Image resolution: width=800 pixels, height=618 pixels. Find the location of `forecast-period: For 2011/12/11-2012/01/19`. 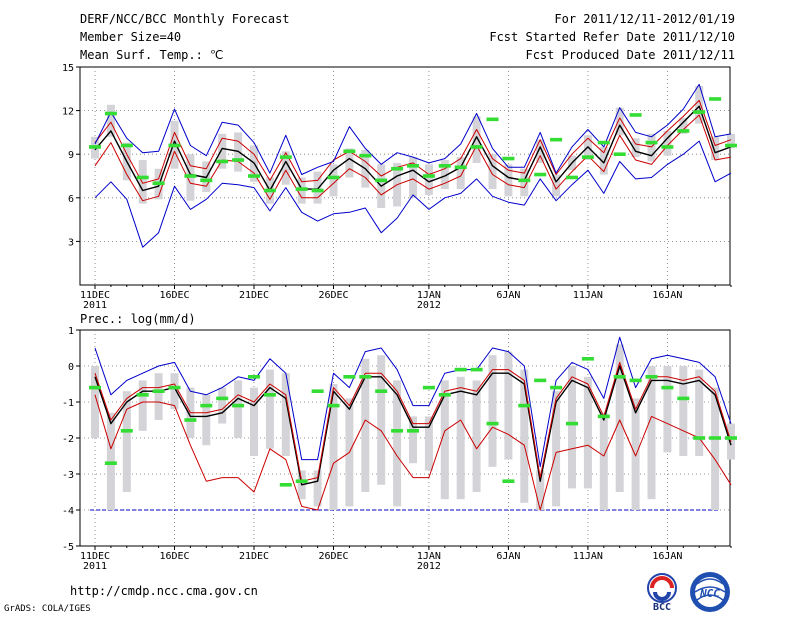

forecast-period: For 2011/12/11-2012/01/19 is located at coordinates (644, 19).